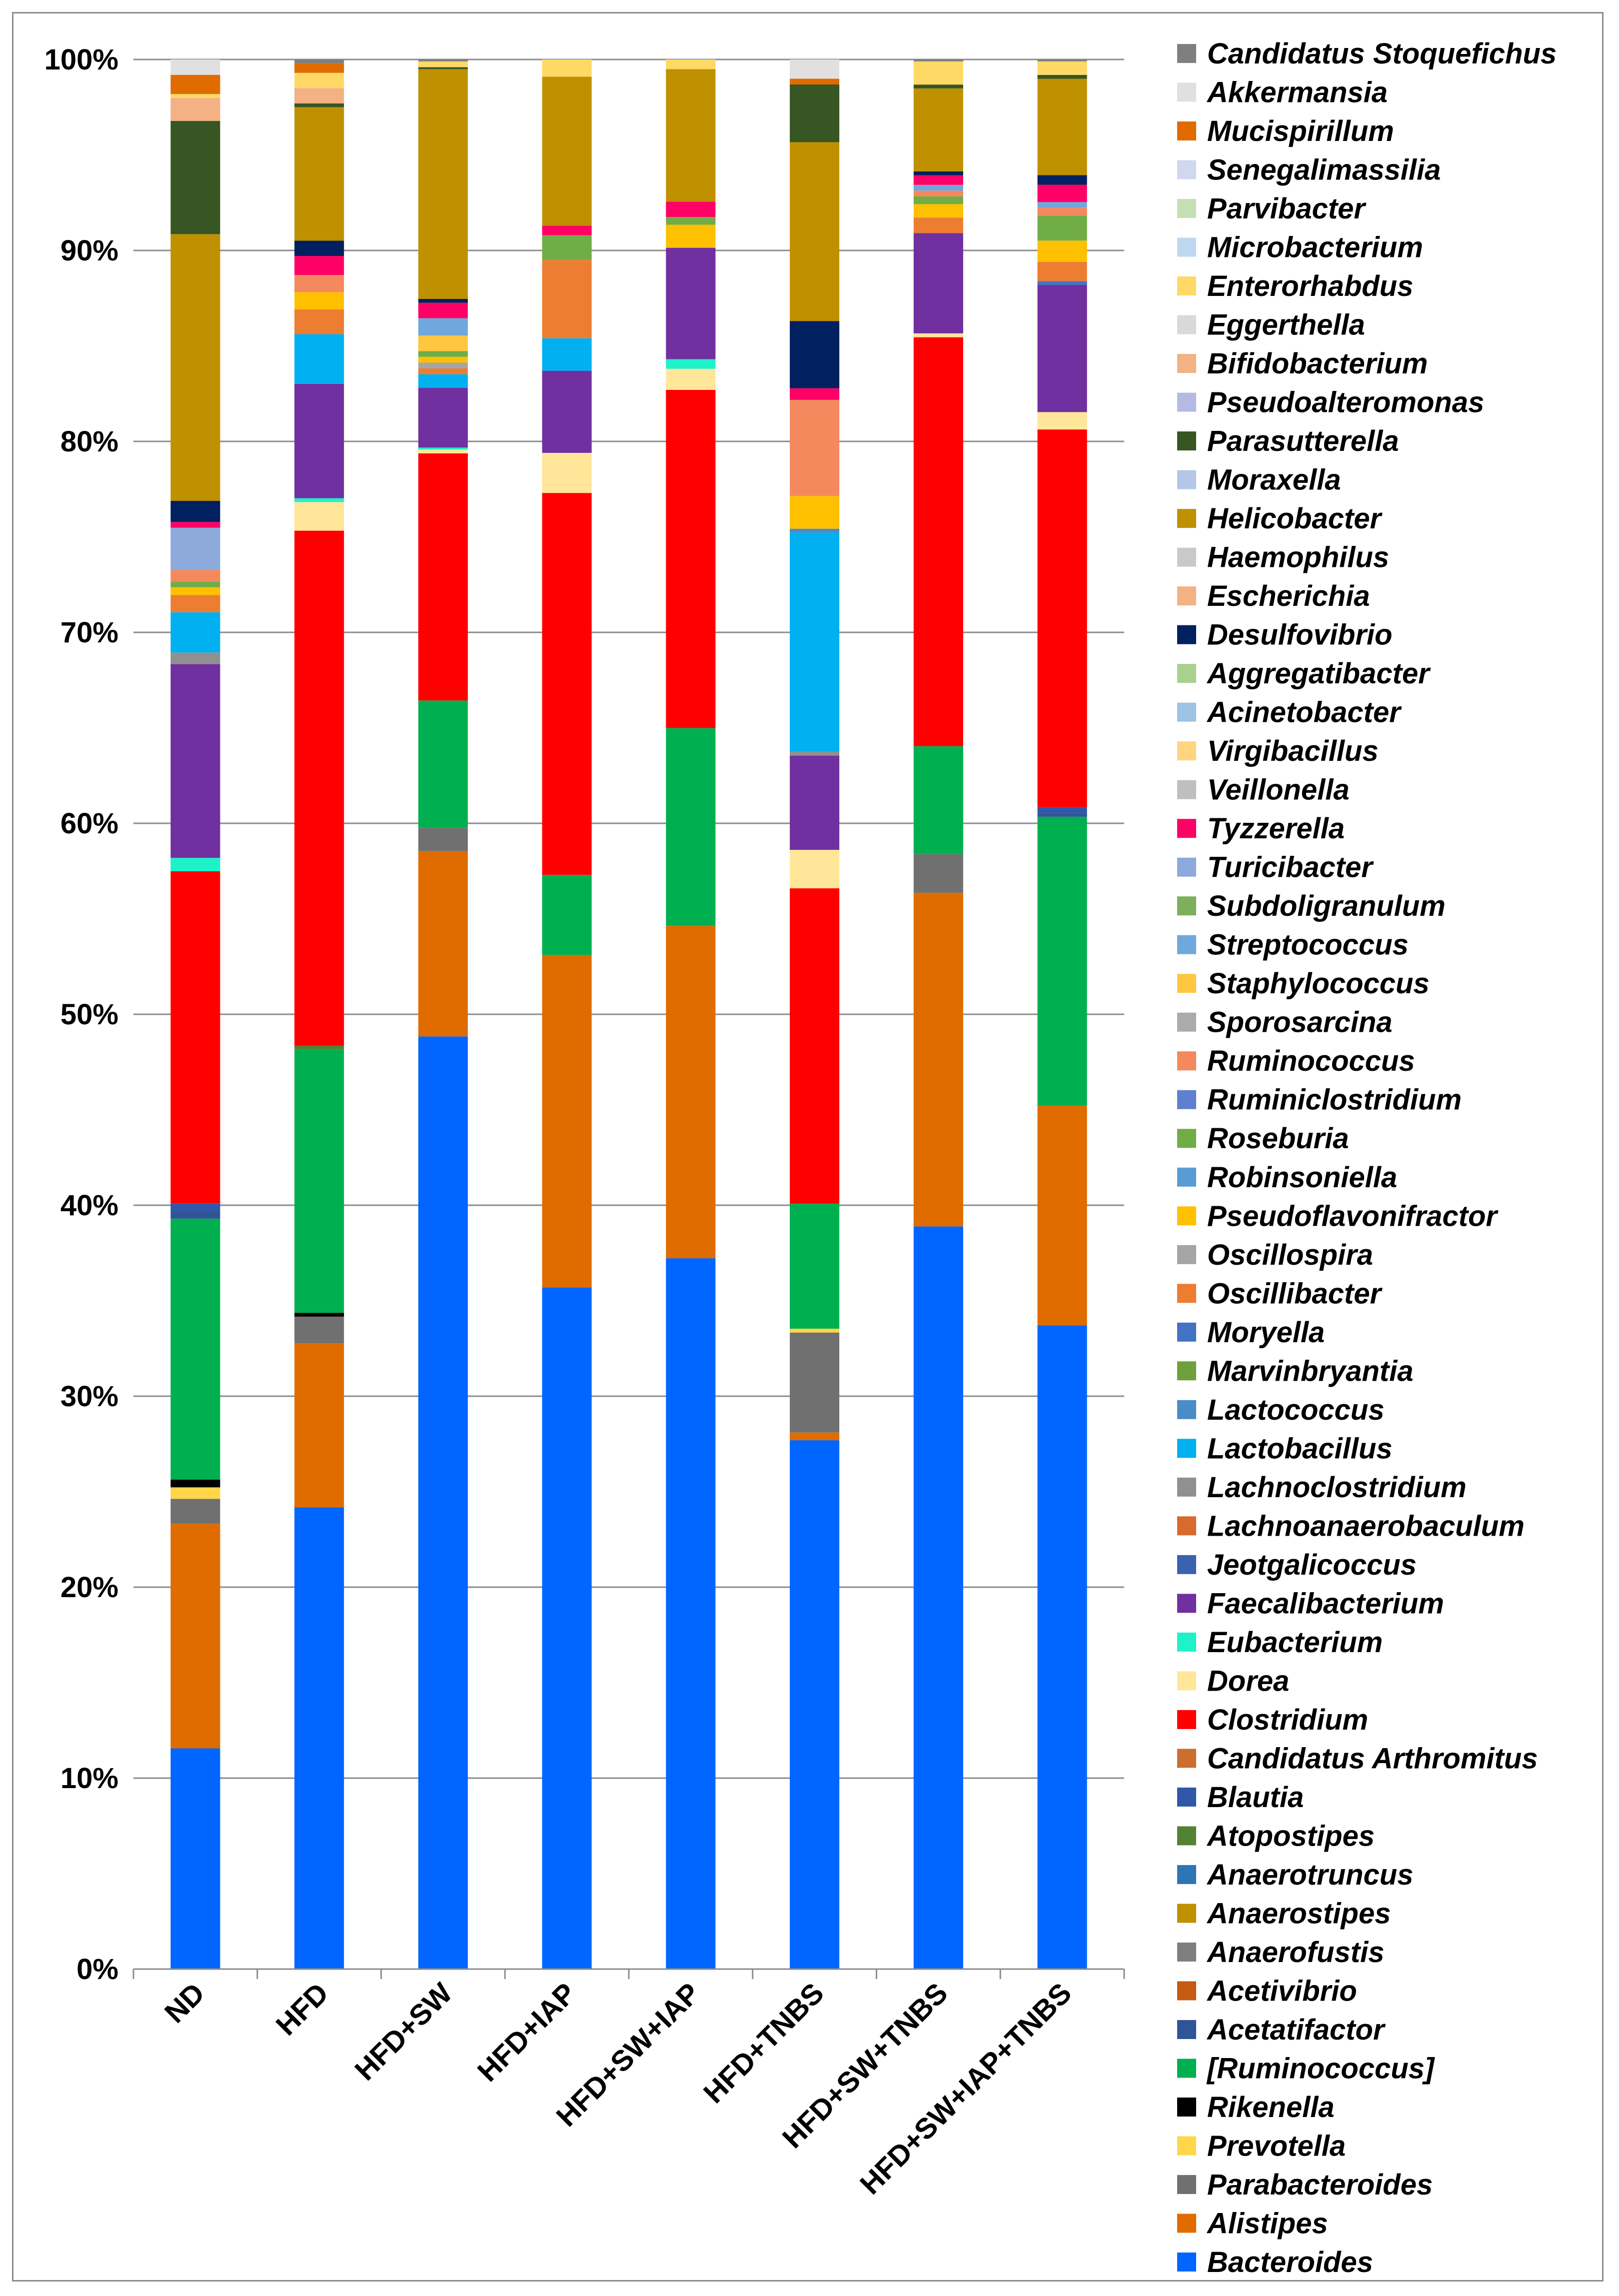 Image resolution: width=1619 pixels, height=2296 pixels. I want to click on legend-item: Parabacteroides, so click(1305, 2185).